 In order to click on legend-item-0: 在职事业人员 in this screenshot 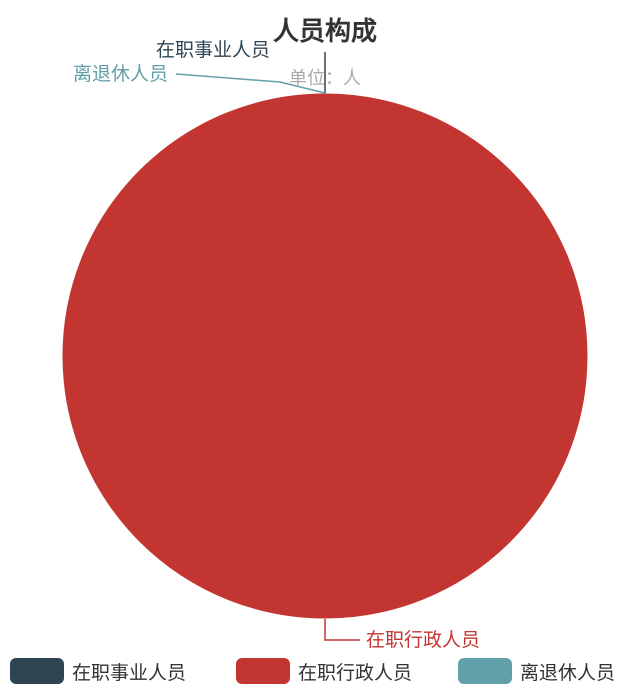, I will do `click(98, 671)`.